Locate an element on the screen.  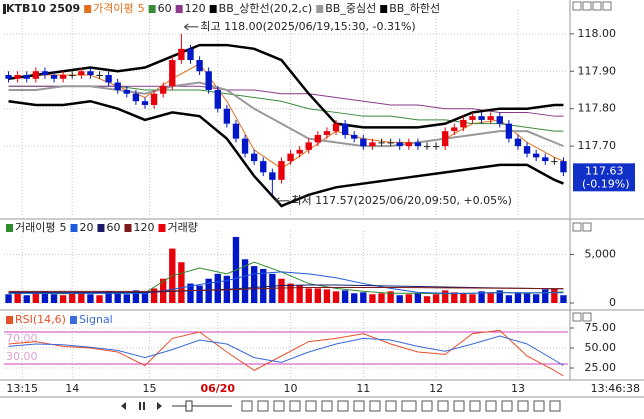
legend-label: BB_하한선 is located at coordinates (414, 8).